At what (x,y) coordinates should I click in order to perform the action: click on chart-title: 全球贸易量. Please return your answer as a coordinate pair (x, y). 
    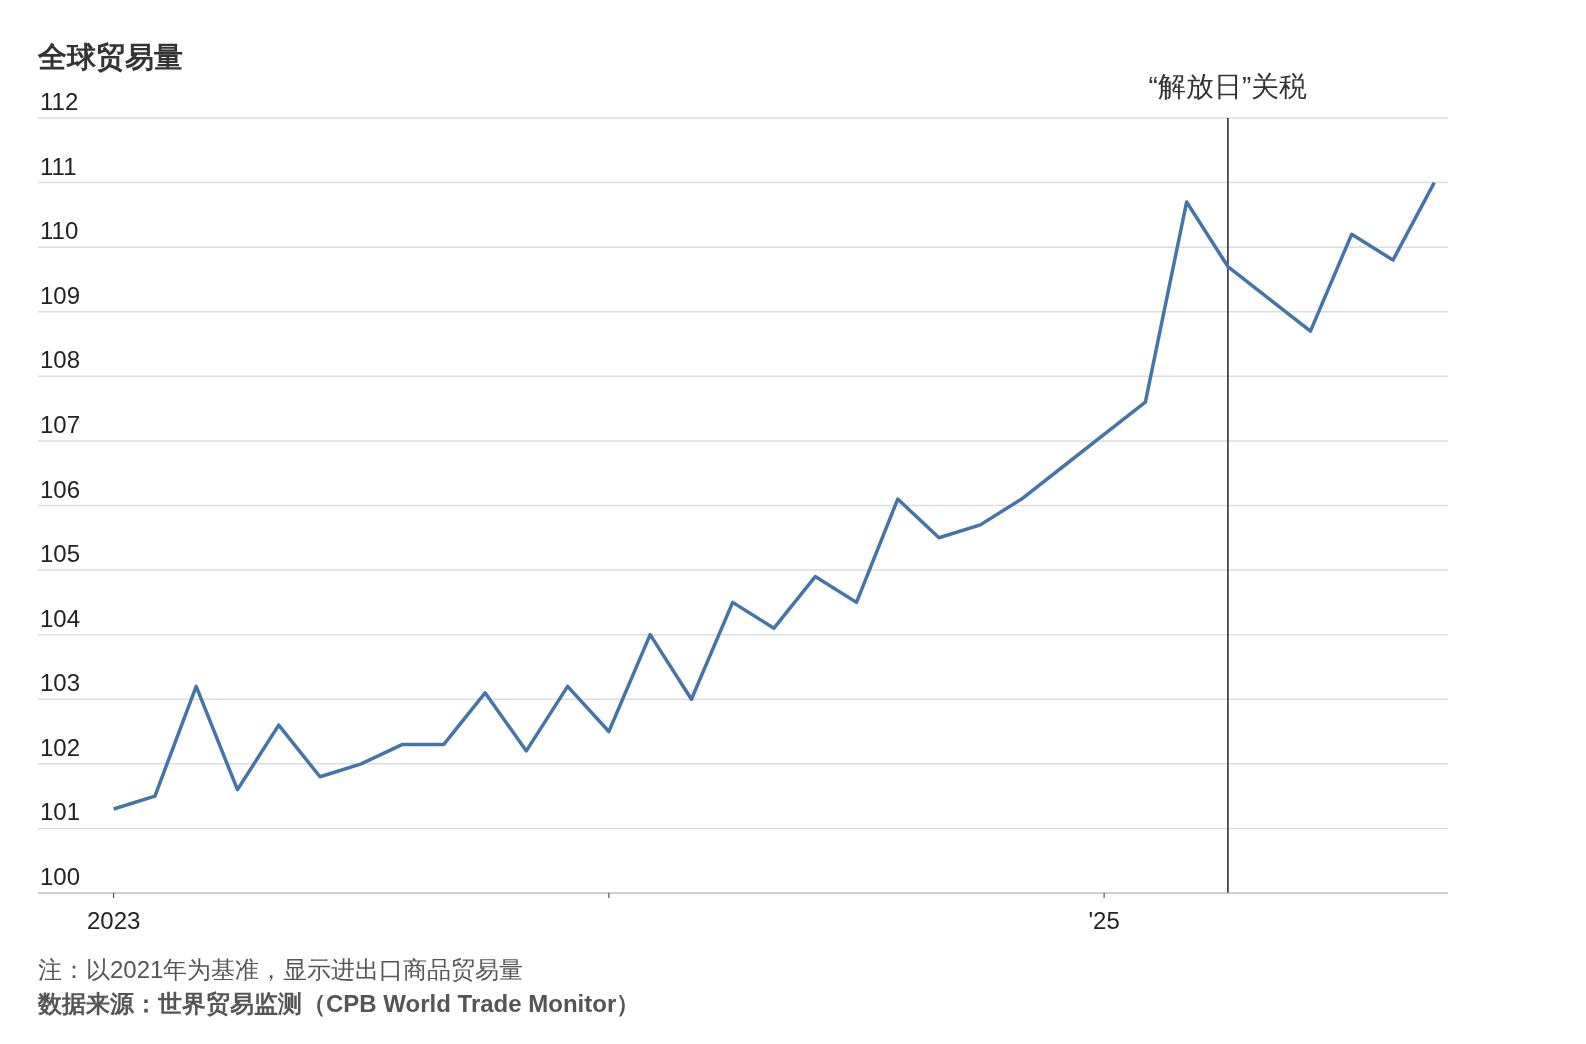
    Looking at the image, I should click on (110, 57).